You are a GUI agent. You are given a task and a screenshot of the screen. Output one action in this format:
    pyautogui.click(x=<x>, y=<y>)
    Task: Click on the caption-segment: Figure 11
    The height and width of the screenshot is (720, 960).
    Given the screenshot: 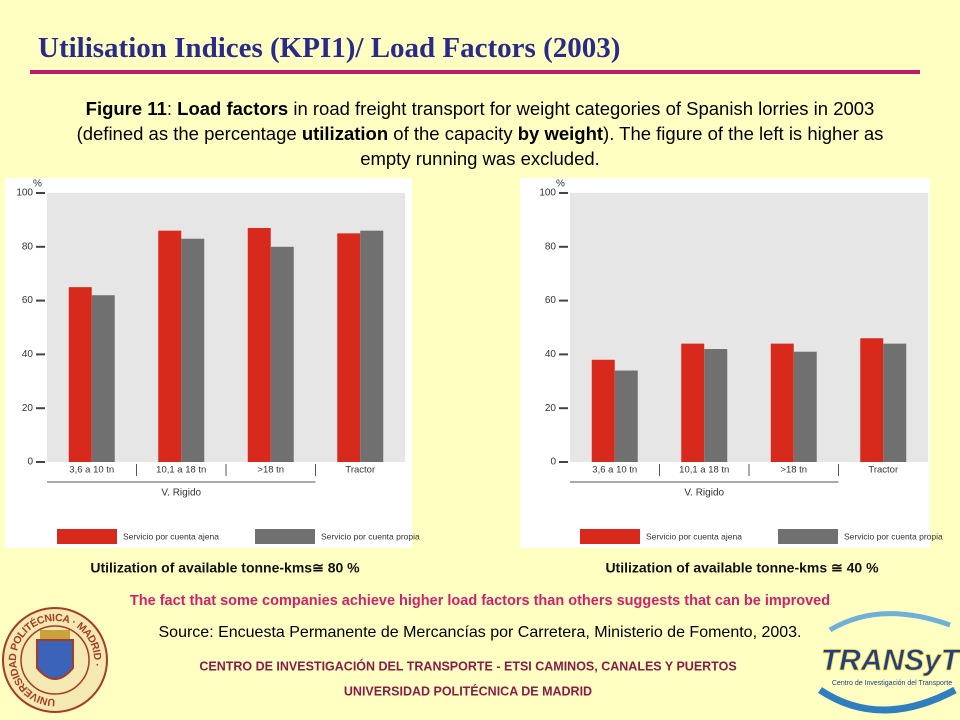 What is the action you would take?
    pyautogui.click(x=126, y=108)
    